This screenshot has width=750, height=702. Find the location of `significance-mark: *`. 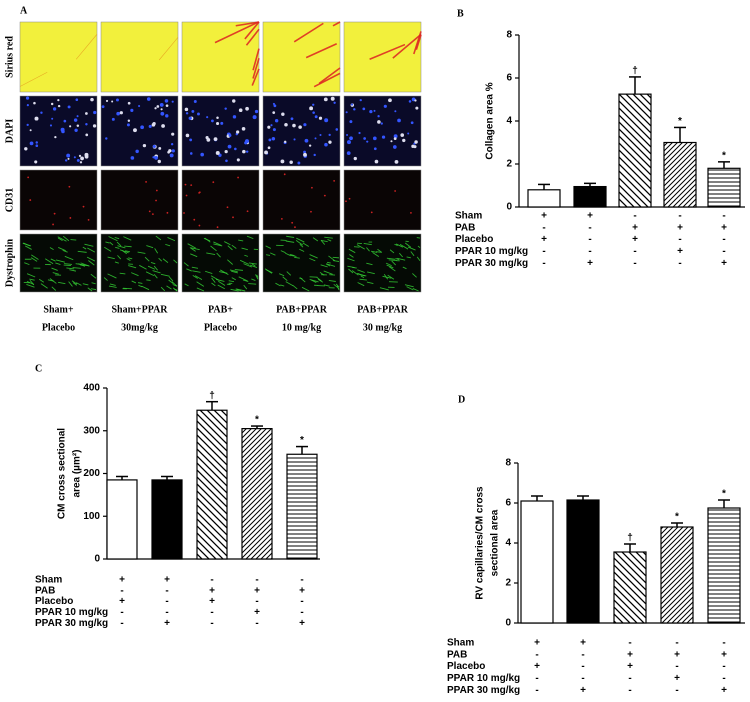

significance-mark: * is located at coordinates (302, 440).